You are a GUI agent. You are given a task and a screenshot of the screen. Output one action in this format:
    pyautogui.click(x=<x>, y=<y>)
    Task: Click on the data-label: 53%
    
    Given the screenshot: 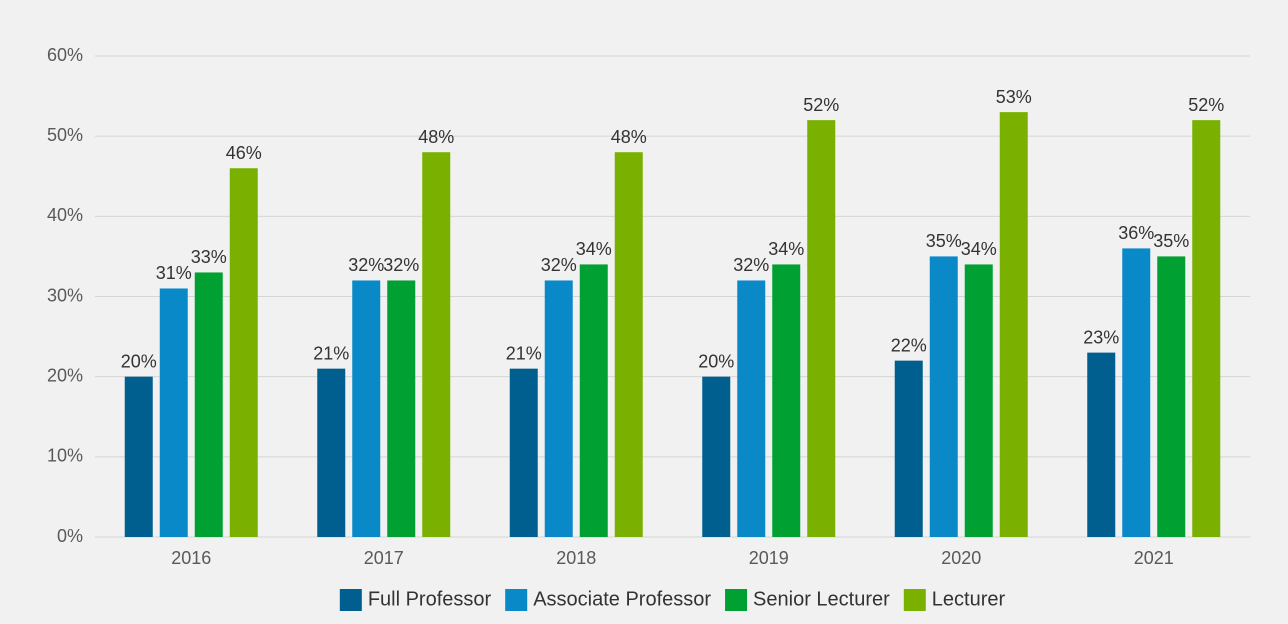 What is the action you would take?
    pyautogui.click(x=1014, y=97)
    